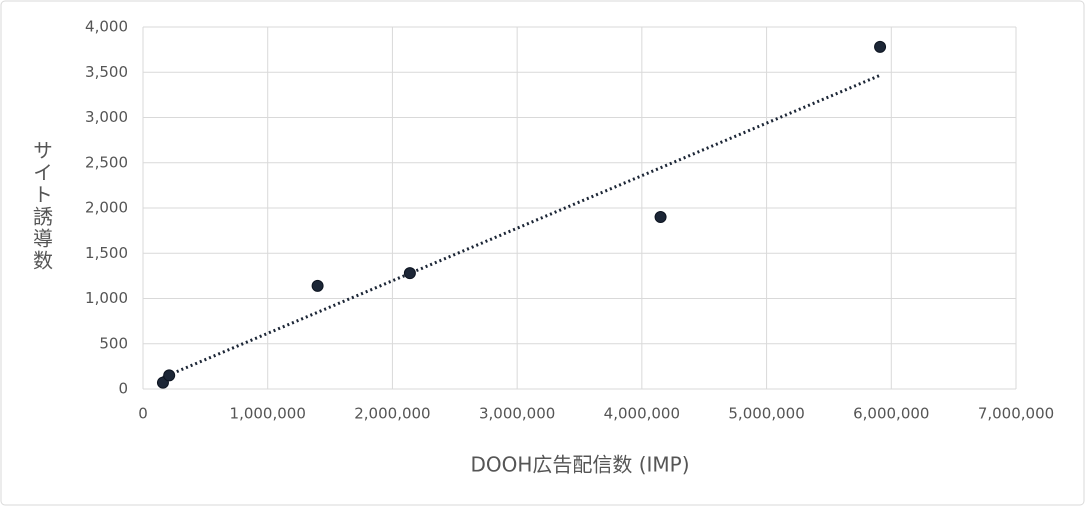 Image resolution: width=1086 pixels, height=507 pixels. Describe the element at coordinates (579, 465) in the screenshot. I see `x-axis-title: DOOH広告配信数 (IMP)` at that location.